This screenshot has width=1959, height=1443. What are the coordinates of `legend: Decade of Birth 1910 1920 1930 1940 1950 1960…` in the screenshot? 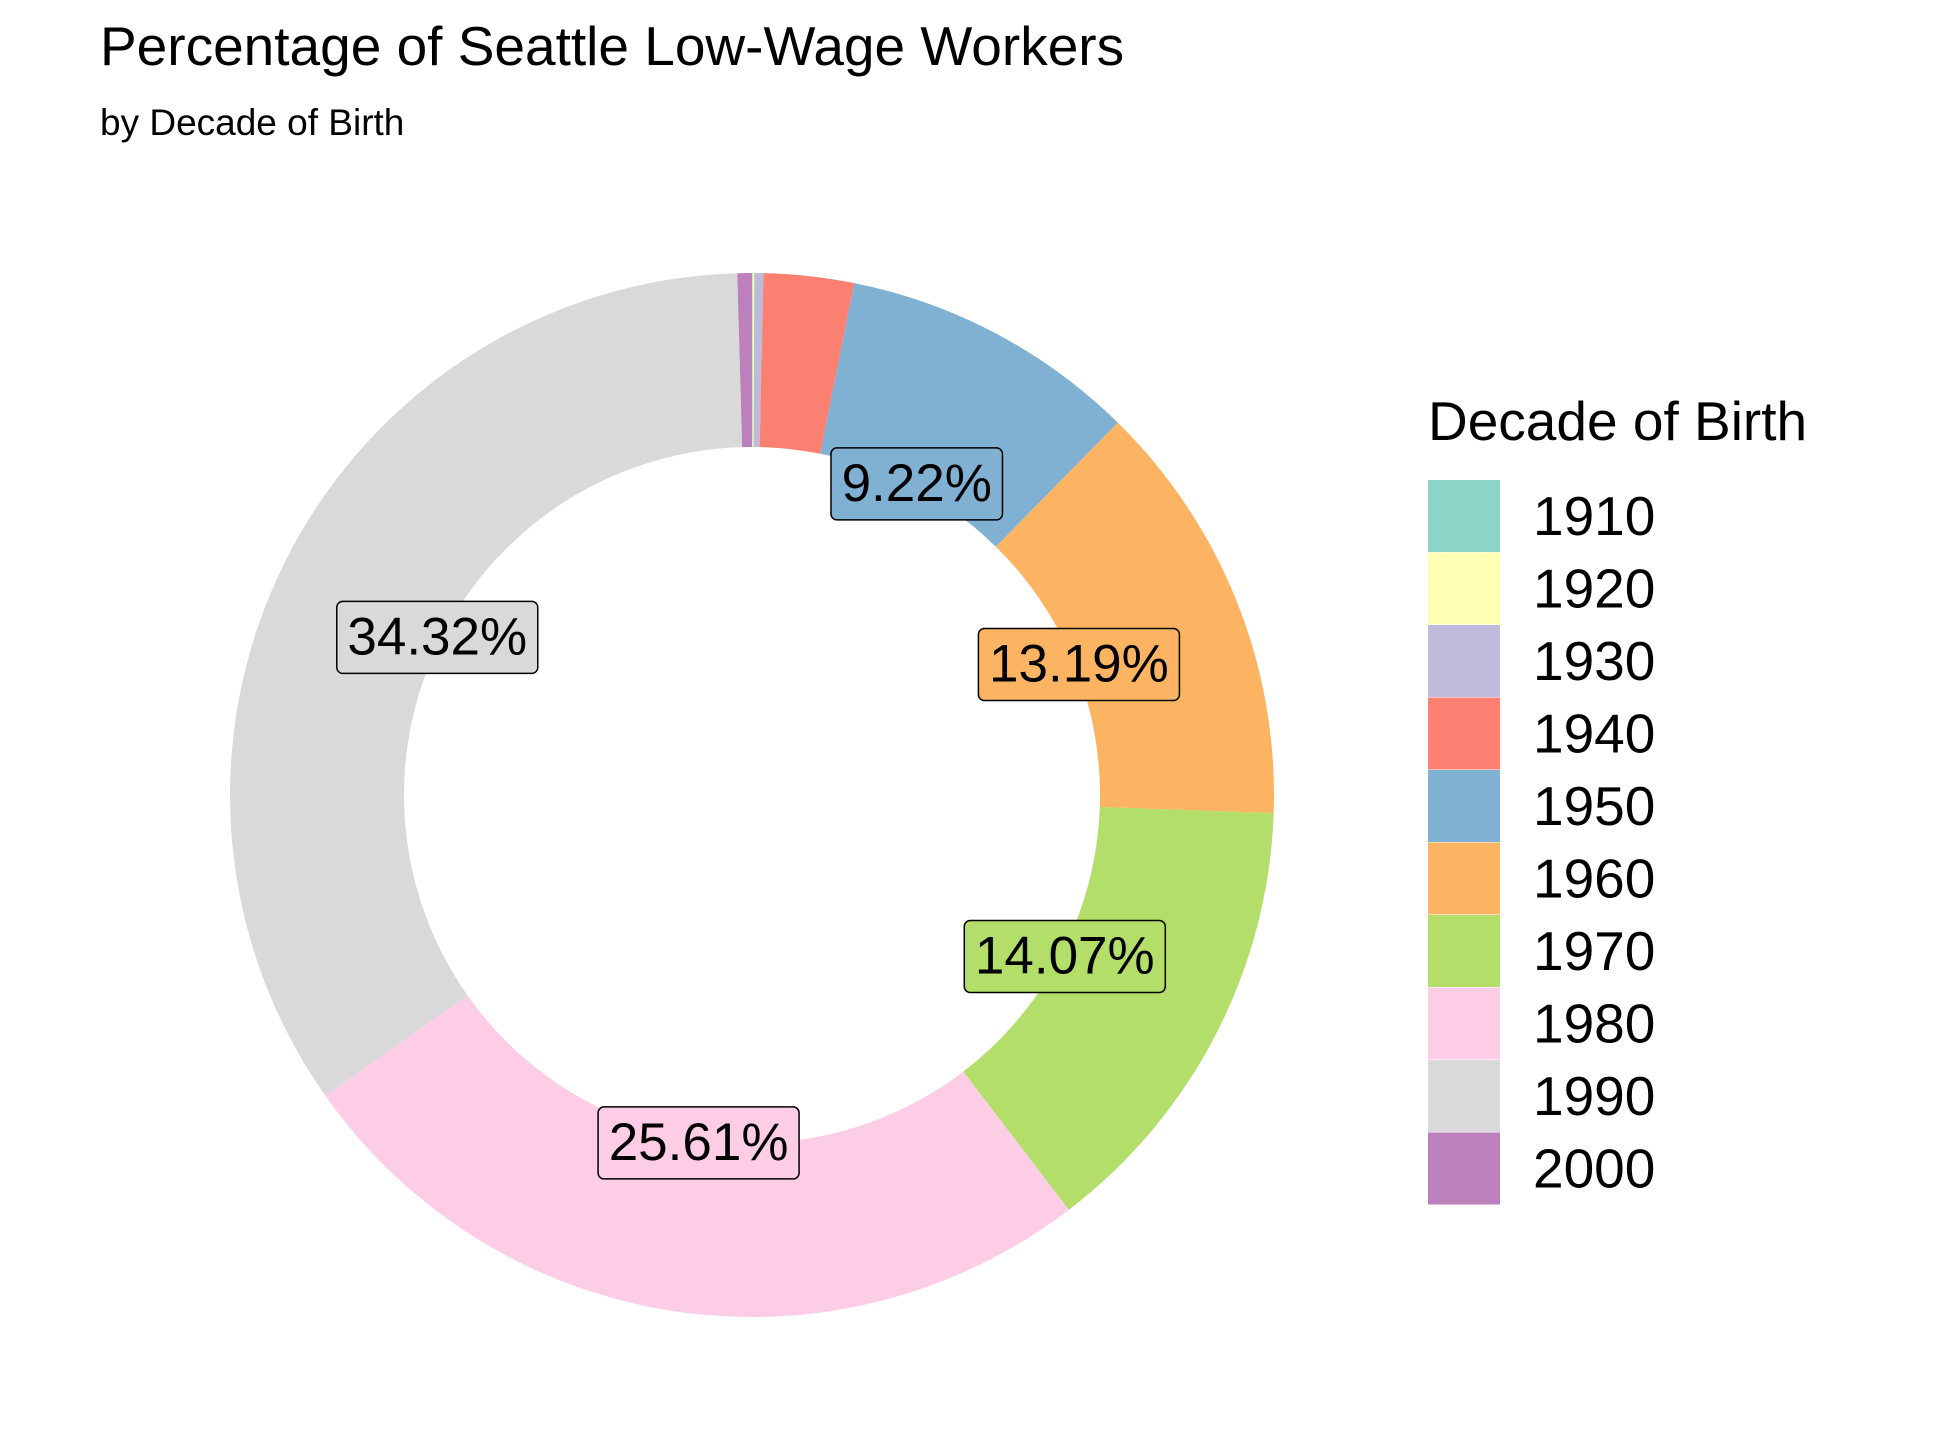 It's located at (1617, 797).